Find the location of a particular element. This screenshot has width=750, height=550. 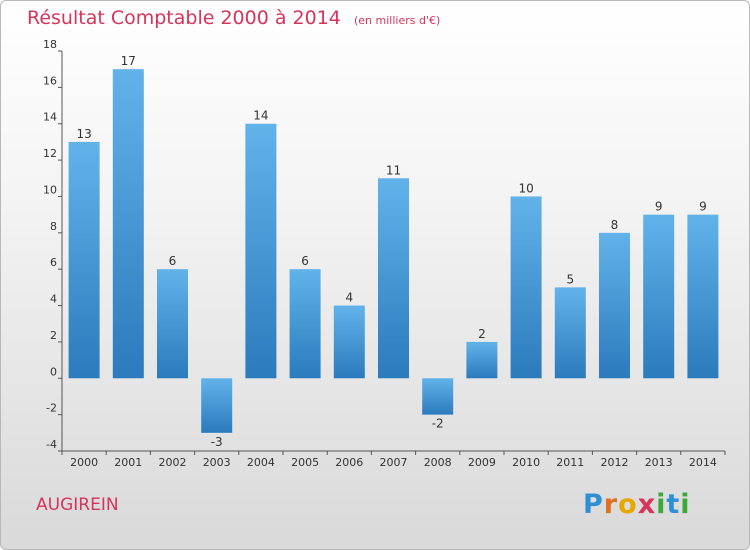

logo-letter: t is located at coordinates (673, 504).